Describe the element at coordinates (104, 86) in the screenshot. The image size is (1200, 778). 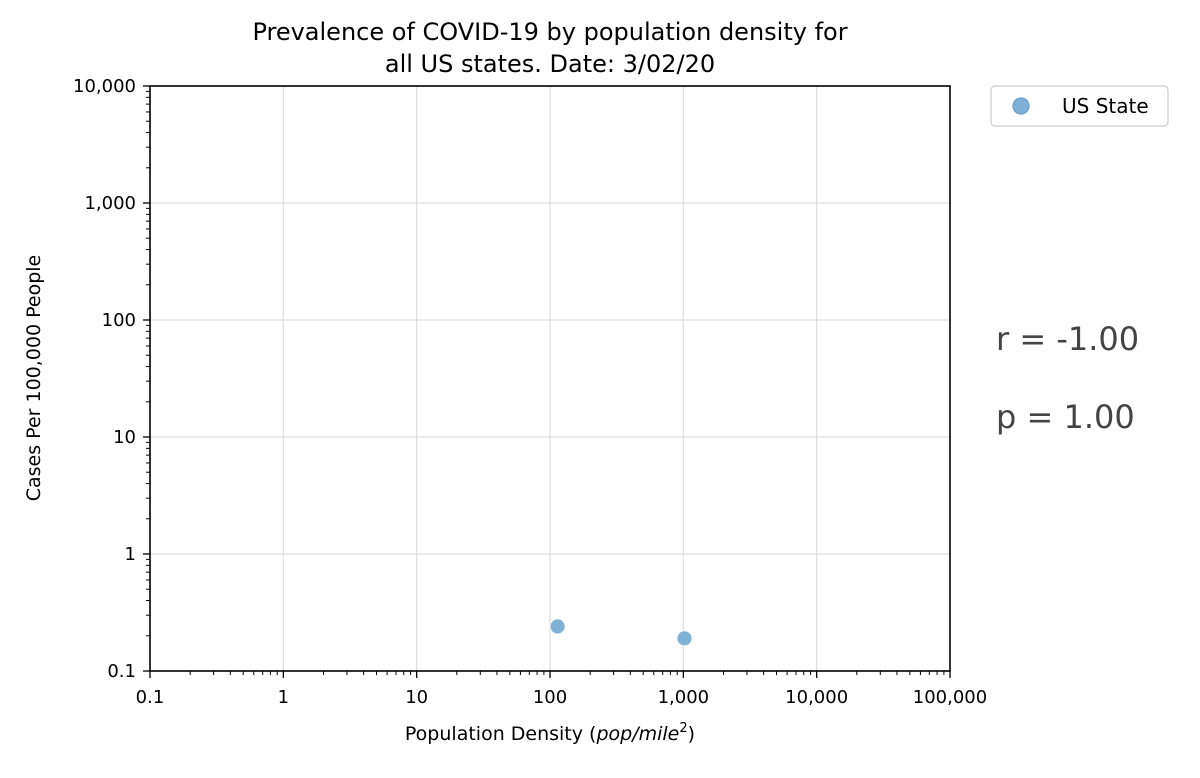
I see `y-tick-label-5: 10,000` at that location.